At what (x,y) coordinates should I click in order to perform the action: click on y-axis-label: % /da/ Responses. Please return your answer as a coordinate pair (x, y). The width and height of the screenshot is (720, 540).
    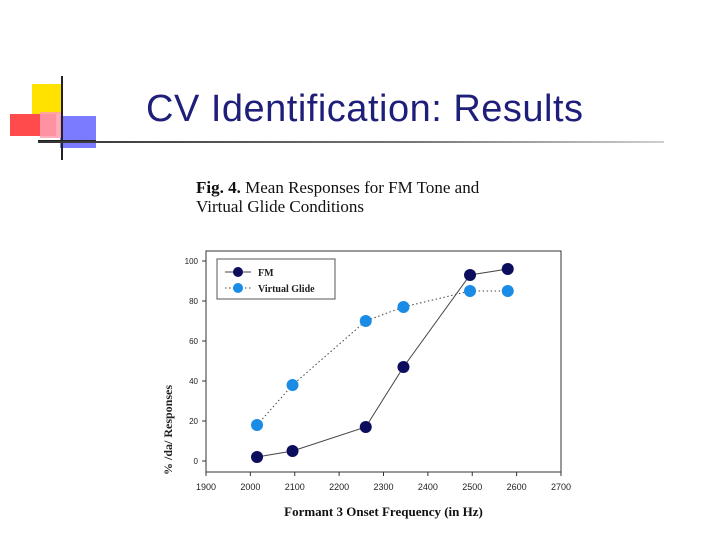
    Looking at the image, I should click on (168, 430).